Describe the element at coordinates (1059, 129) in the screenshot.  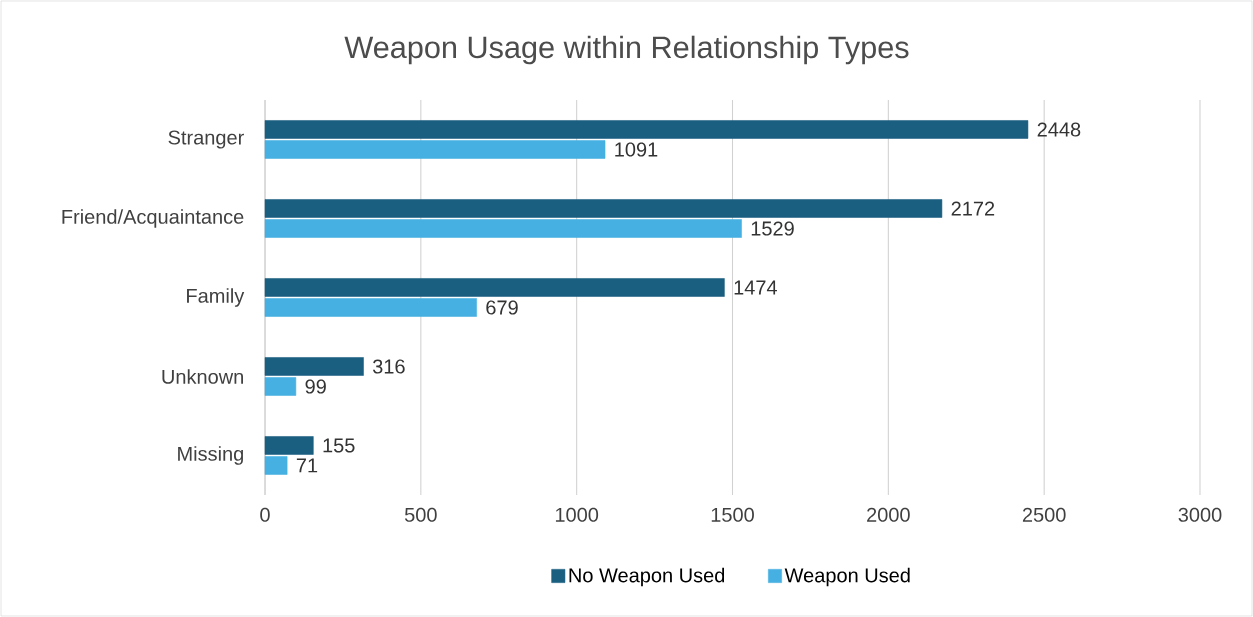
I see `data-label: 2448` at that location.